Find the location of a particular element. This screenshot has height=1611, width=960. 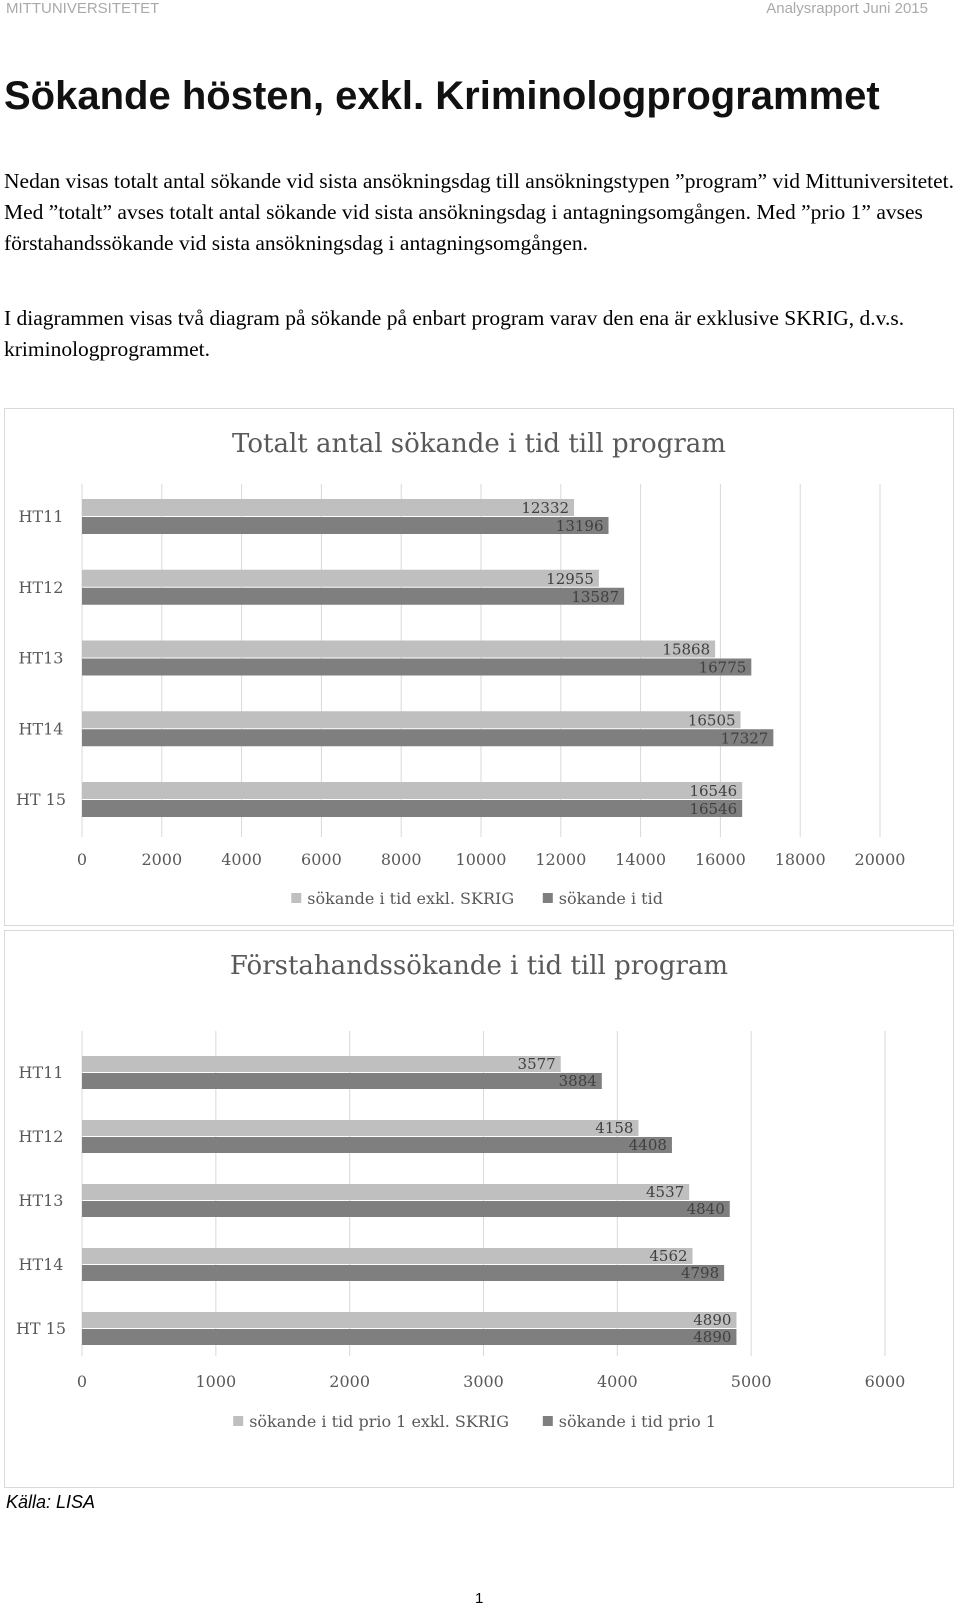

data-label: 4562 is located at coordinates (668, 1256).